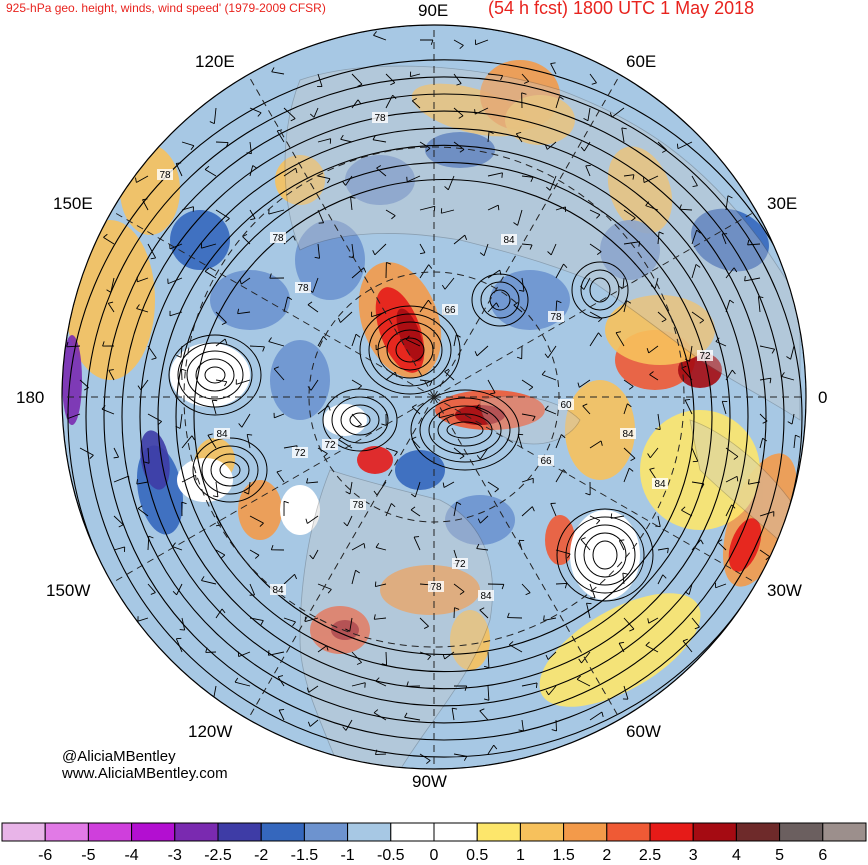  Describe the element at coordinates (68, 590) in the screenshot. I see `lon-label-150w: 150W` at that location.